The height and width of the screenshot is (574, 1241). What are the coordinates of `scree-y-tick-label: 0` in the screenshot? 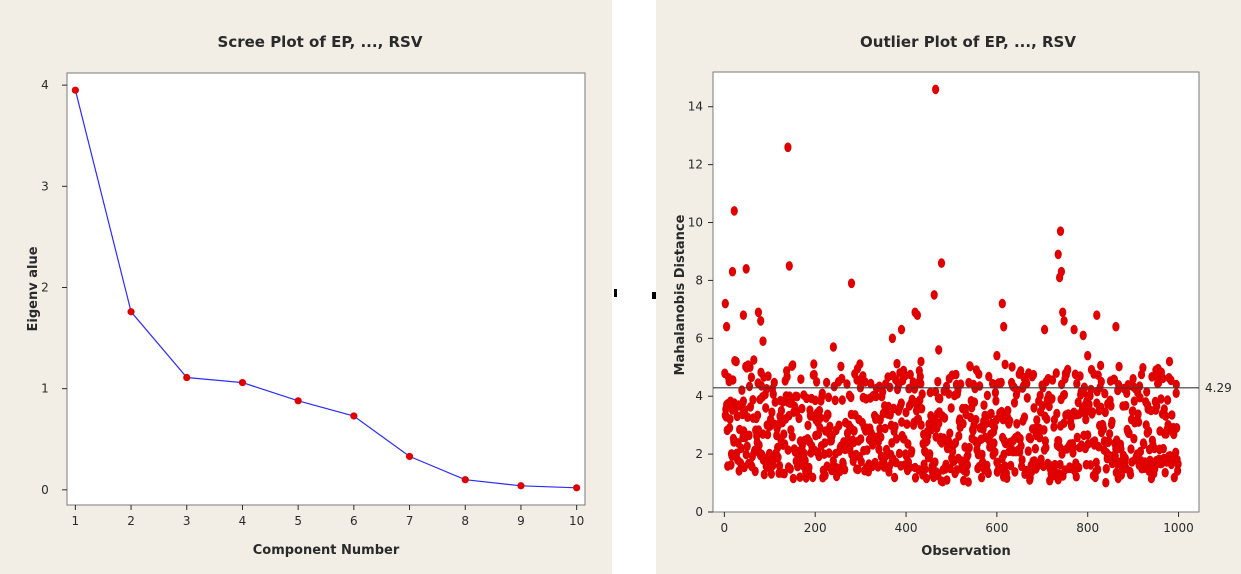 It's located at (45, 490).